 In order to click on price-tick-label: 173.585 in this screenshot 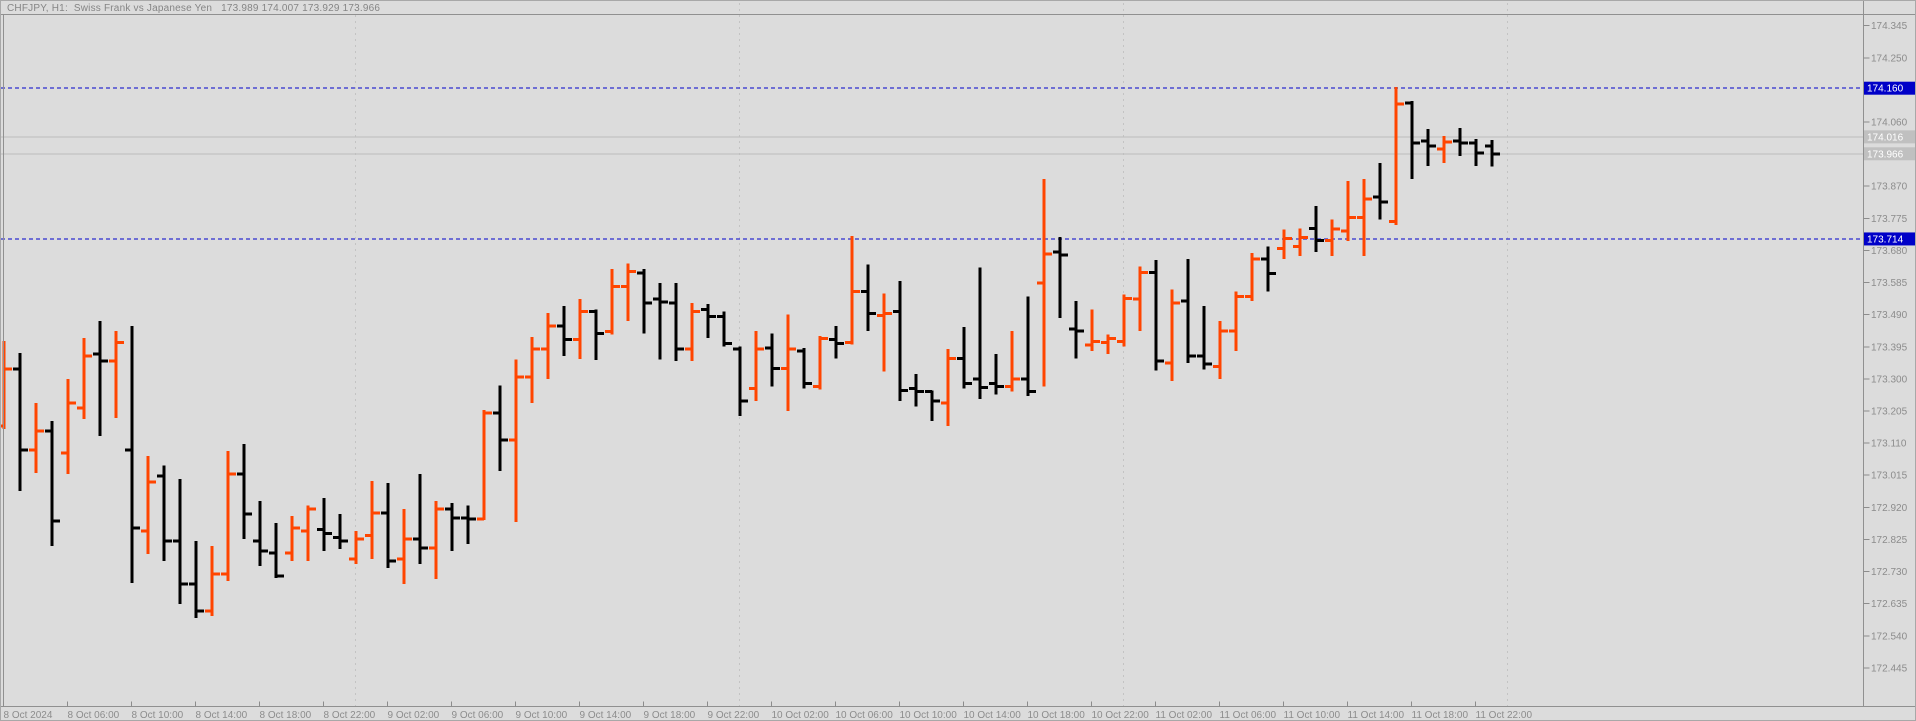, I will do `click(1889, 283)`.